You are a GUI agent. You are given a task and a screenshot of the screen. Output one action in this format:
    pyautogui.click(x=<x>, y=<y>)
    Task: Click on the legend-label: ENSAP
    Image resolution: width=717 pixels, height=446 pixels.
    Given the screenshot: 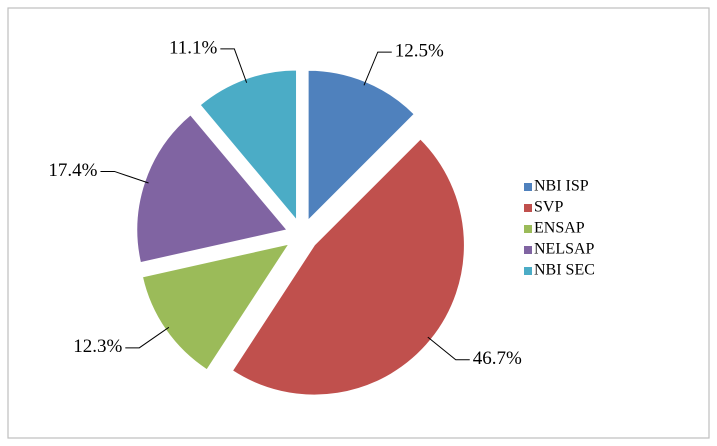 What is the action you would take?
    pyautogui.click(x=559, y=228)
    